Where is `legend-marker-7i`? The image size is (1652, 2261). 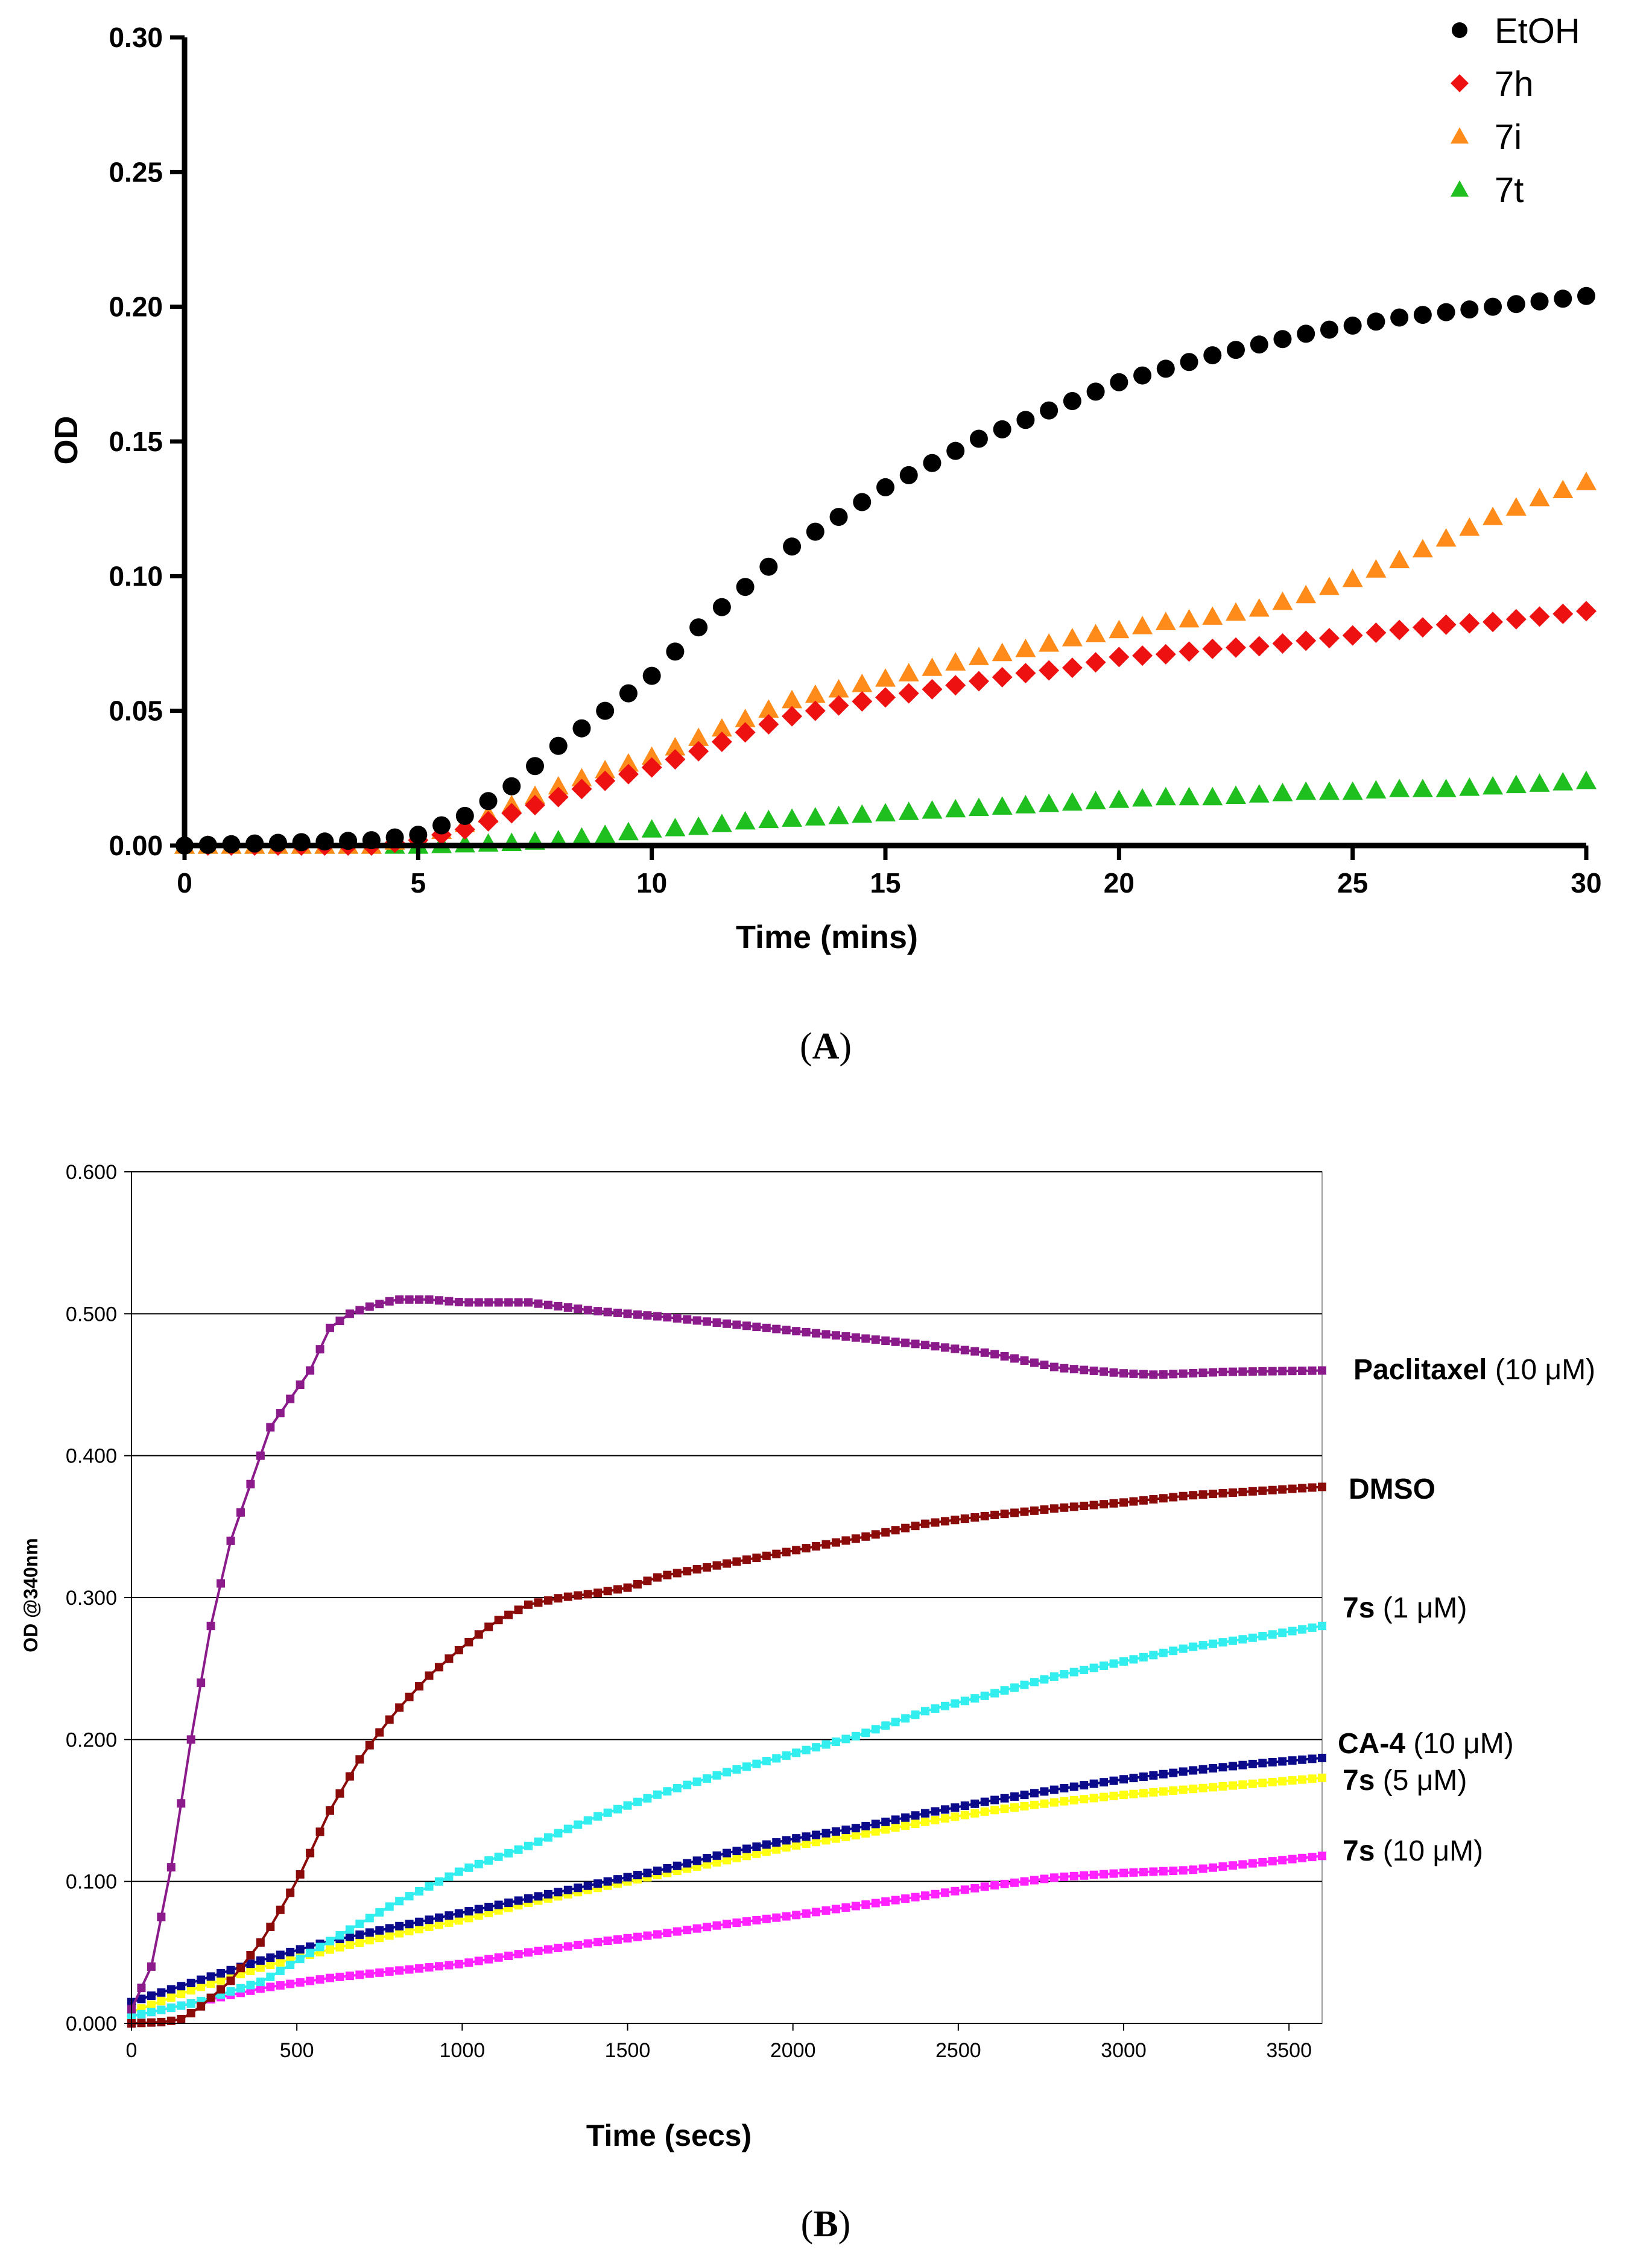 legend-marker-7i is located at coordinates (1460, 135).